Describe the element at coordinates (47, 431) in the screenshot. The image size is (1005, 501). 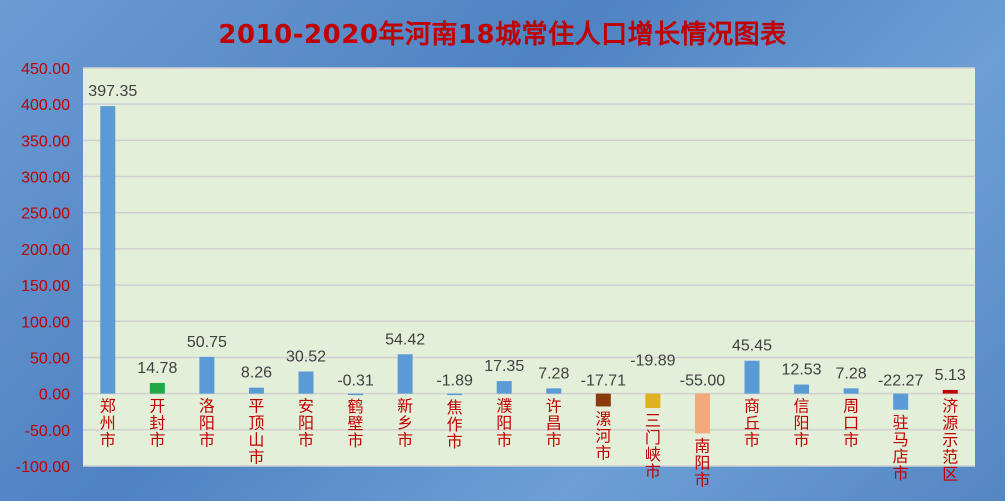
I see `y-tick-label: -50.00` at that location.